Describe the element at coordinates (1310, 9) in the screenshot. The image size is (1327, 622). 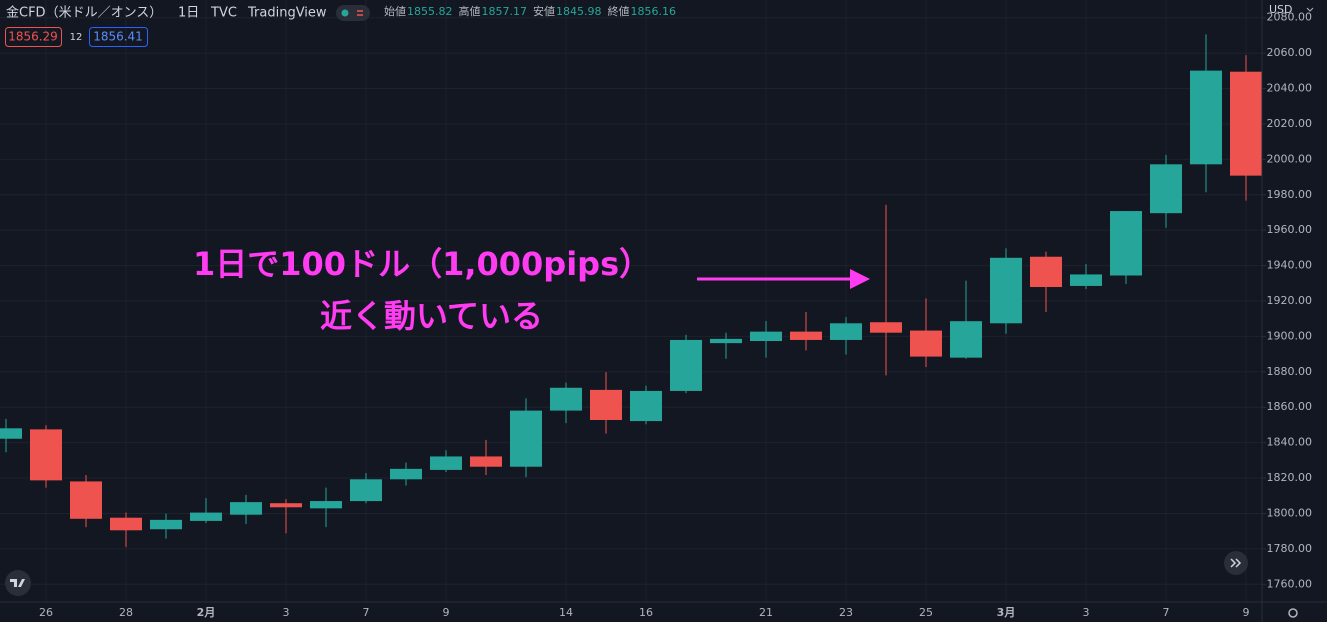
I see `currency-caret` at that location.